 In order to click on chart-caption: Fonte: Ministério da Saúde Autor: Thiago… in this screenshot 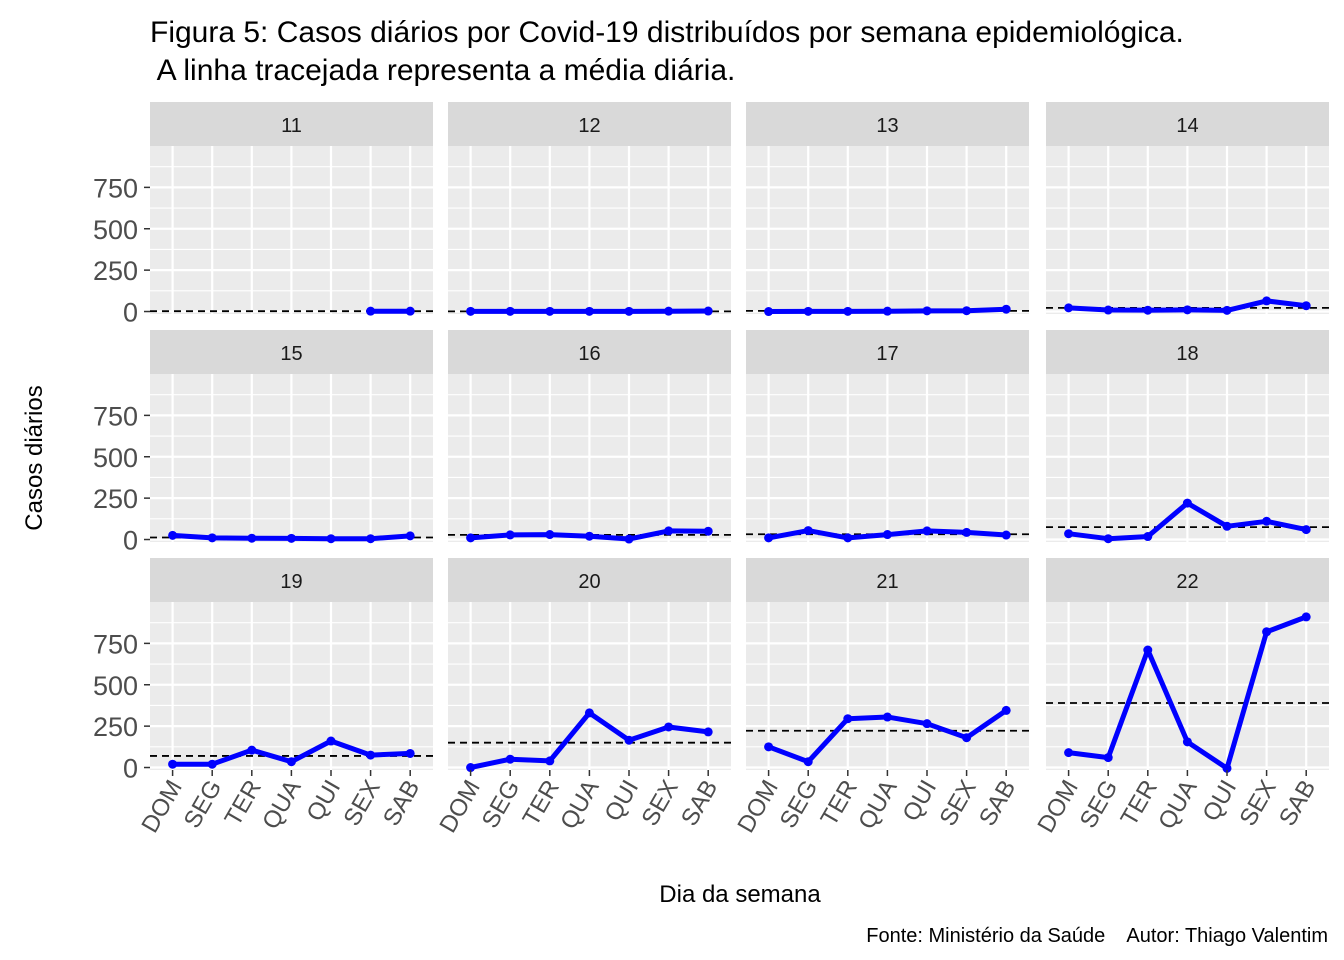, I will do `click(1097, 936)`.